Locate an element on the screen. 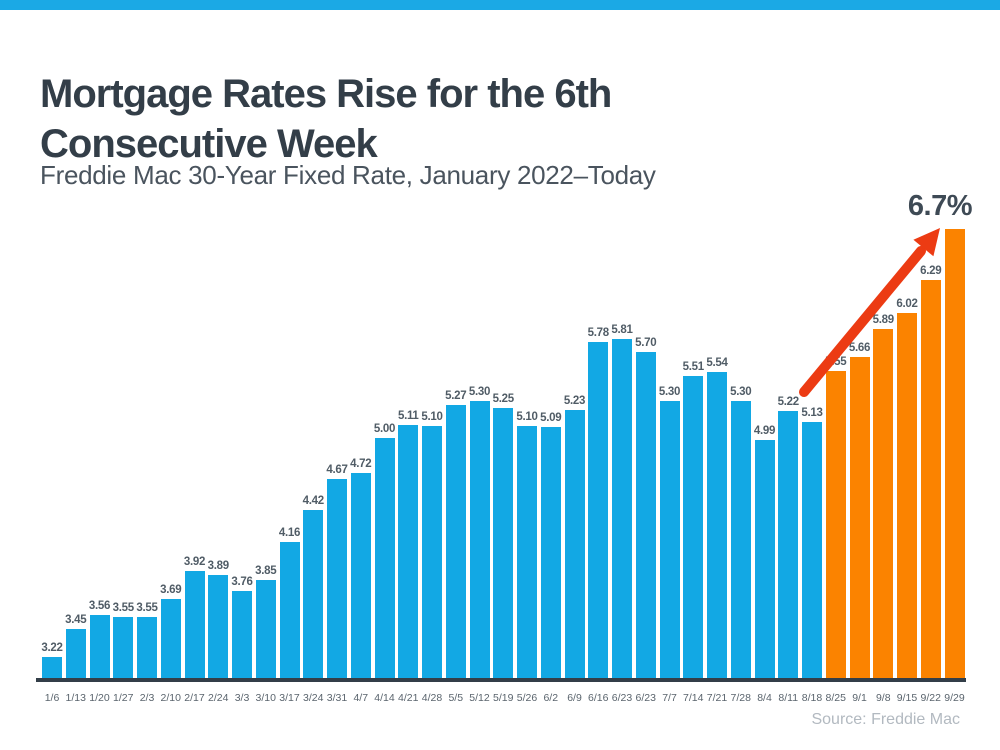 This screenshot has height=750, width=1000. bar-value-label: 5.51 is located at coordinates (693, 366).